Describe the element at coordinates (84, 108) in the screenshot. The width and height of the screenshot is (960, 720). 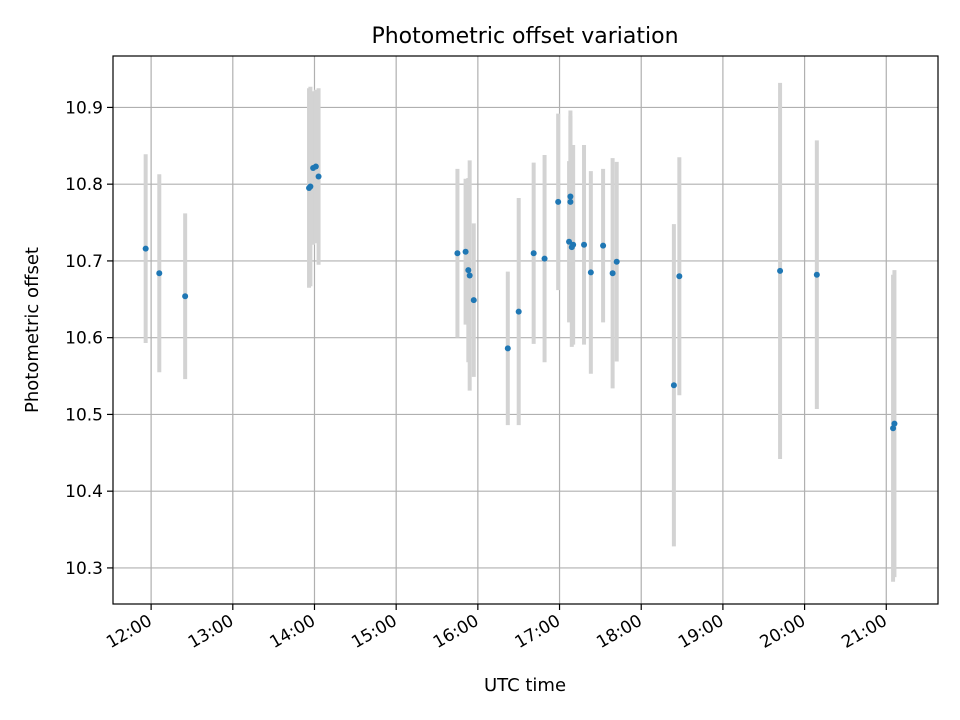
I see `y-tick-label: 10.9` at that location.